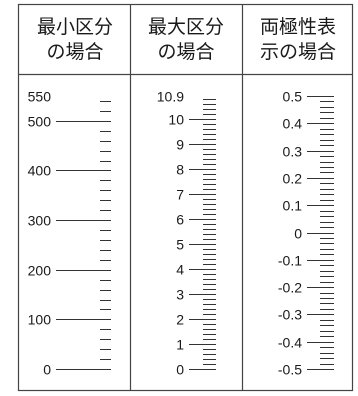 Image resolution: width=358 pixels, height=396 pixels. What do you see at coordinates (180, 270) in the screenshot?
I see `max-tick-label: 4` at bounding box center [180, 270].